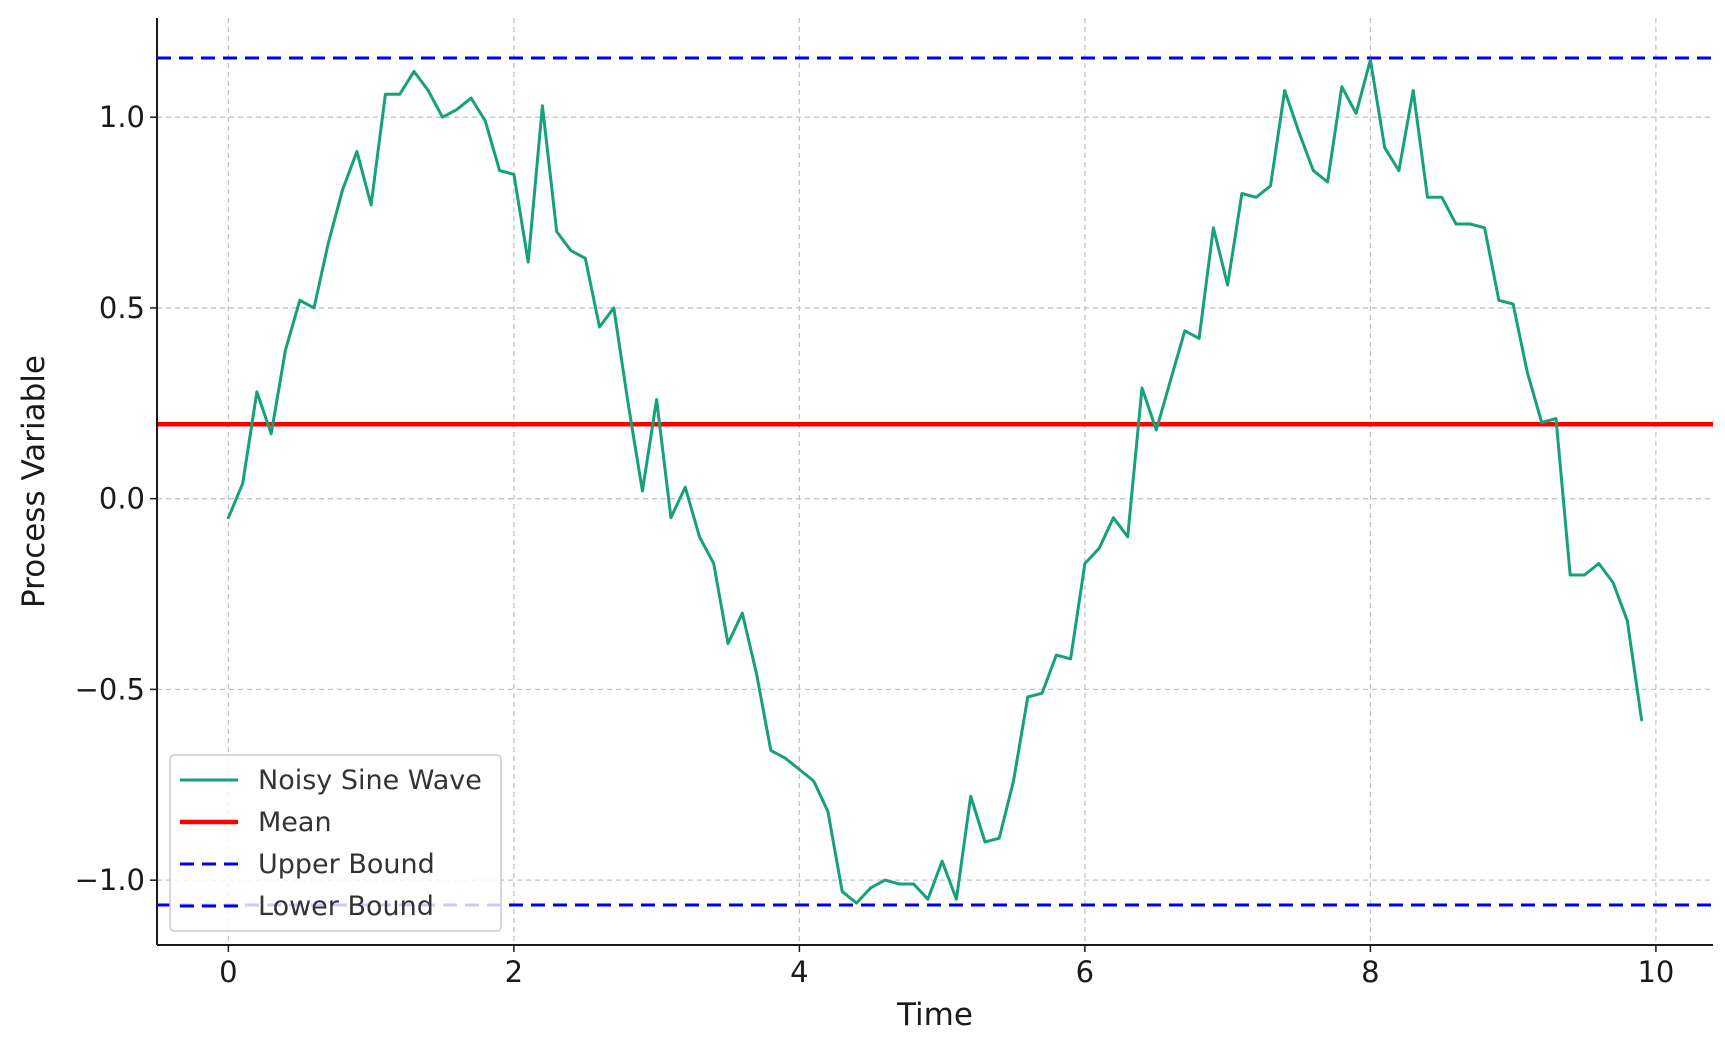  Describe the element at coordinates (1085, 972) in the screenshot. I see `x-tick-label: 6` at that location.